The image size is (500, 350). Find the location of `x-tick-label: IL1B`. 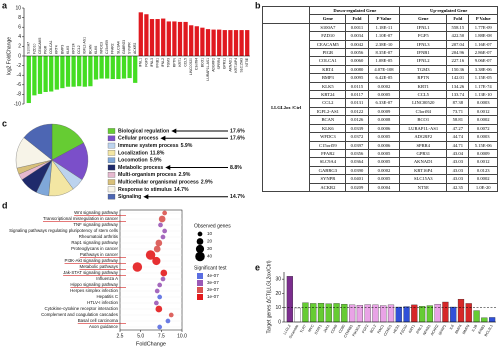

x-tick-label: IL1B is located at coordinates (474, 327).